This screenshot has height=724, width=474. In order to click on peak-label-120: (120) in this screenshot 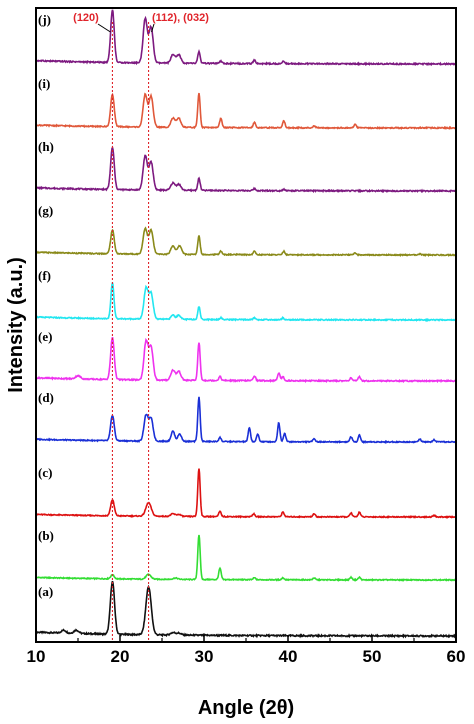, I will do `click(86, 18)`.